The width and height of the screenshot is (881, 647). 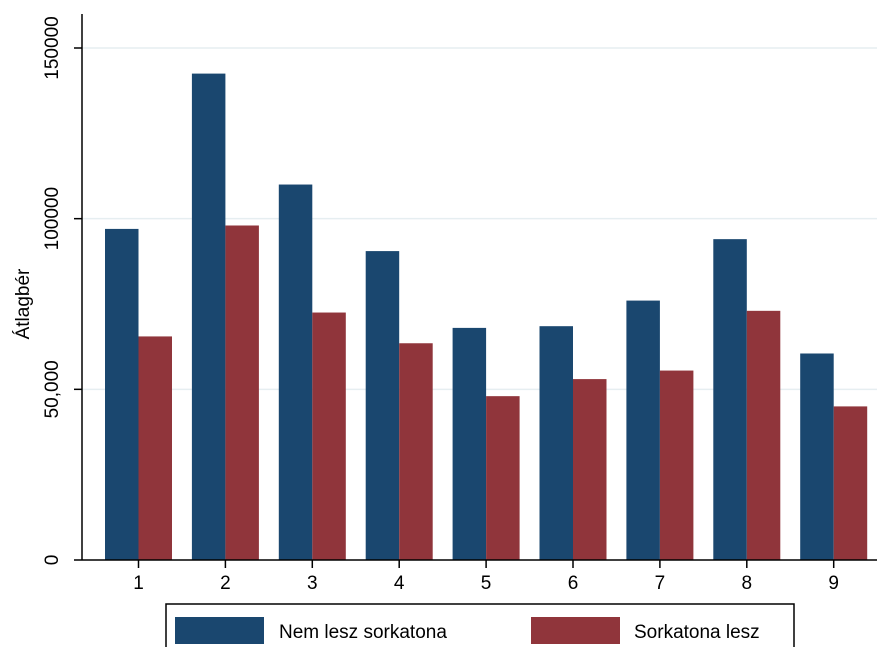 I want to click on y-axis-title: Átlagbér, so click(x=23, y=303).